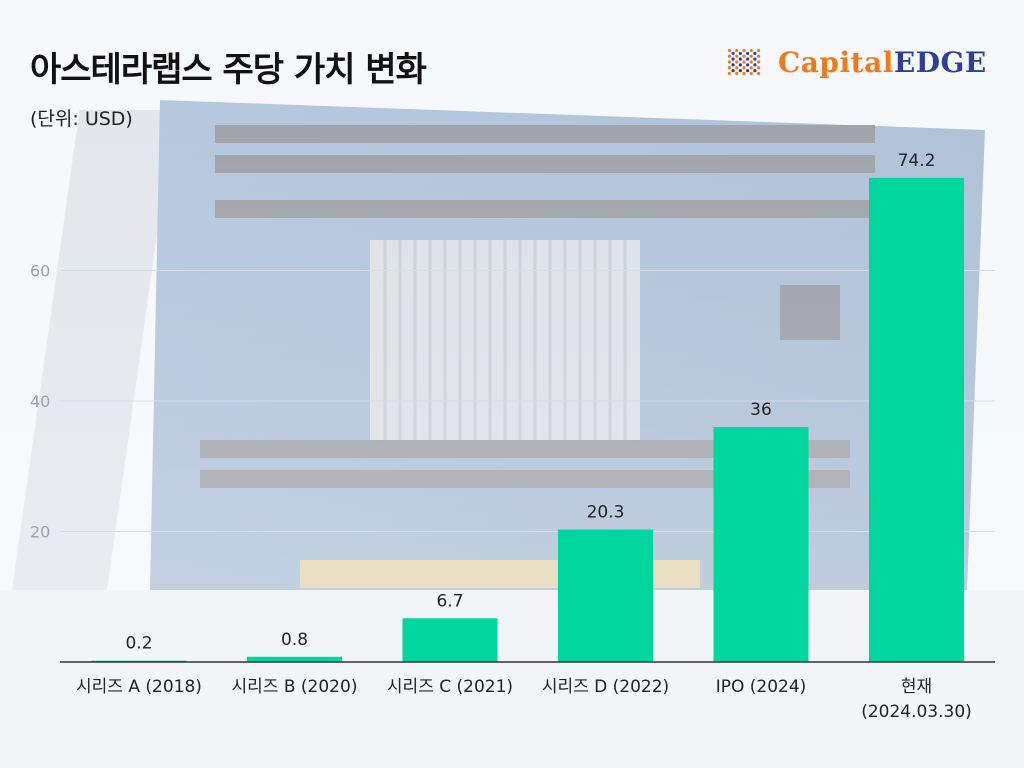 The height and width of the screenshot is (768, 1024). Describe the element at coordinates (138, 644) in the screenshot. I see `bar-value-label: 0.2` at that location.